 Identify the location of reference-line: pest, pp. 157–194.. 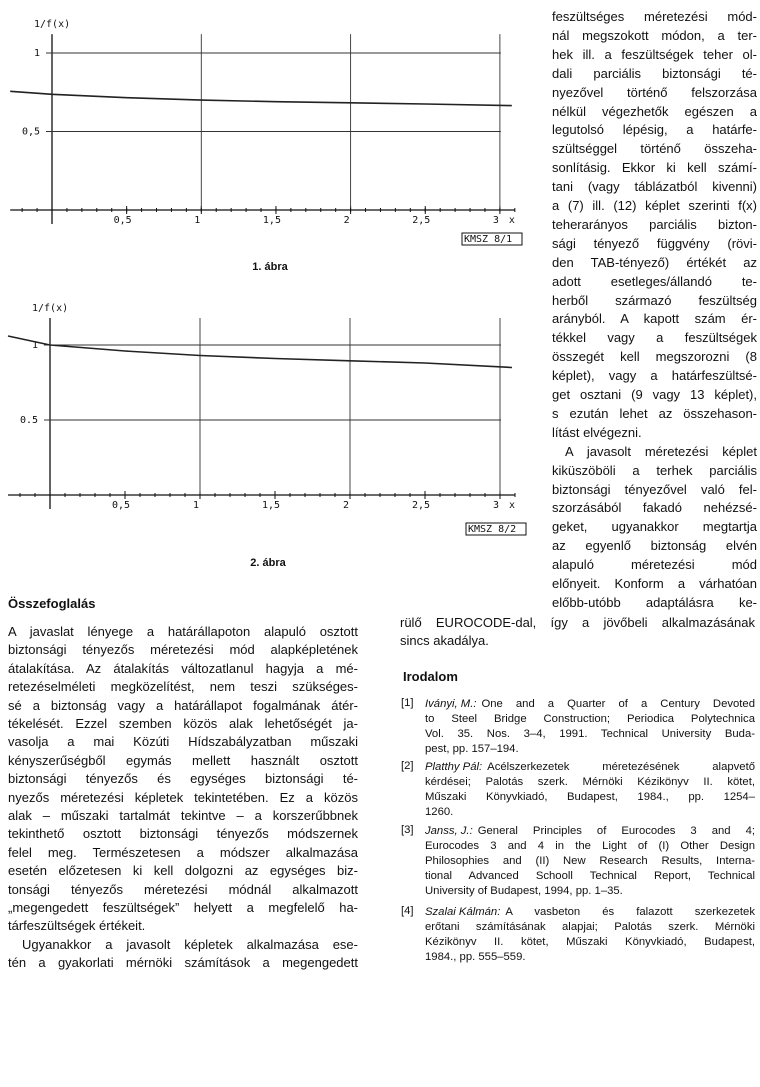
(472, 749).